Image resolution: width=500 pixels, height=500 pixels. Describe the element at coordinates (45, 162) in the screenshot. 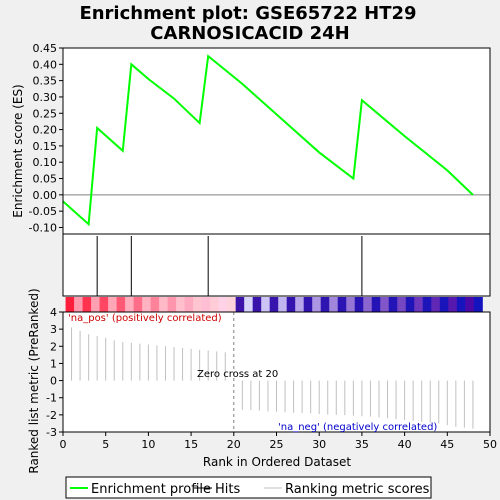

I see `es-ytick-label: 0.10` at that location.